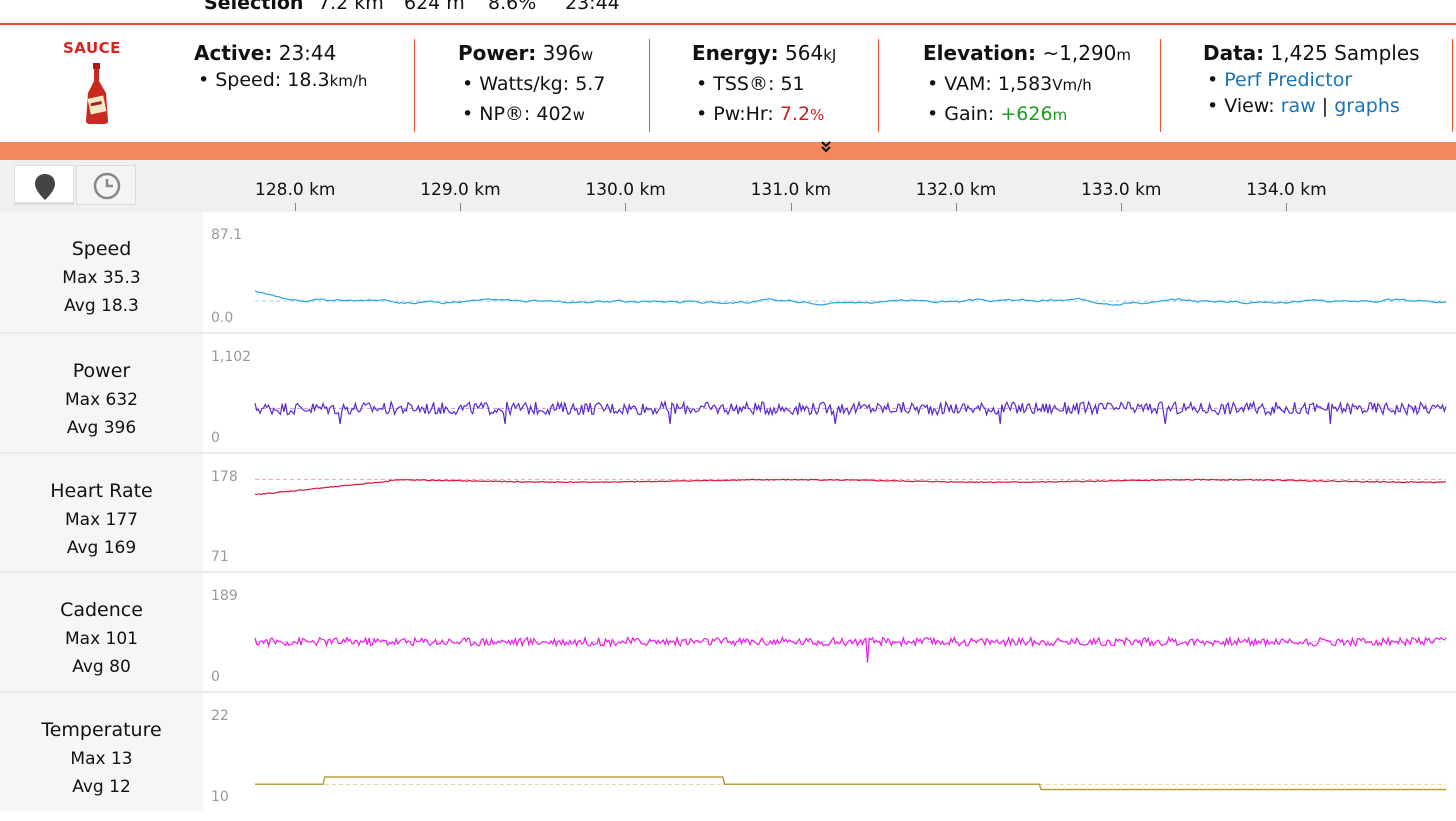 The image size is (1456, 821). What do you see at coordinates (220, 557) in the screenshot?
I see `y-axis-min-label: 71` at bounding box center [220, 557].